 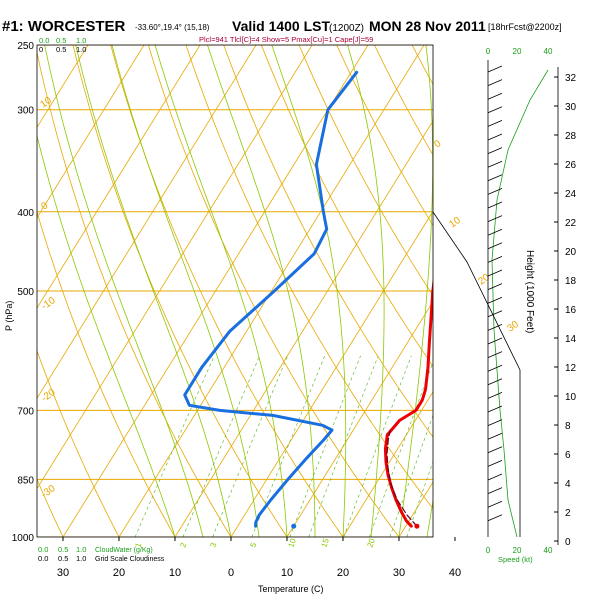 What do you see at coordinates (292, 543) in the screenshot?
I see `mixing-ratio-label: 10` at bounding box center [292, 543].